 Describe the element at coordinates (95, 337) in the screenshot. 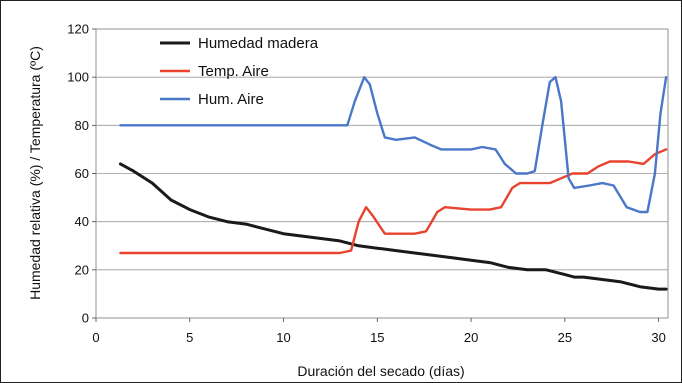

I see `x-tick-label: 0` at that location.